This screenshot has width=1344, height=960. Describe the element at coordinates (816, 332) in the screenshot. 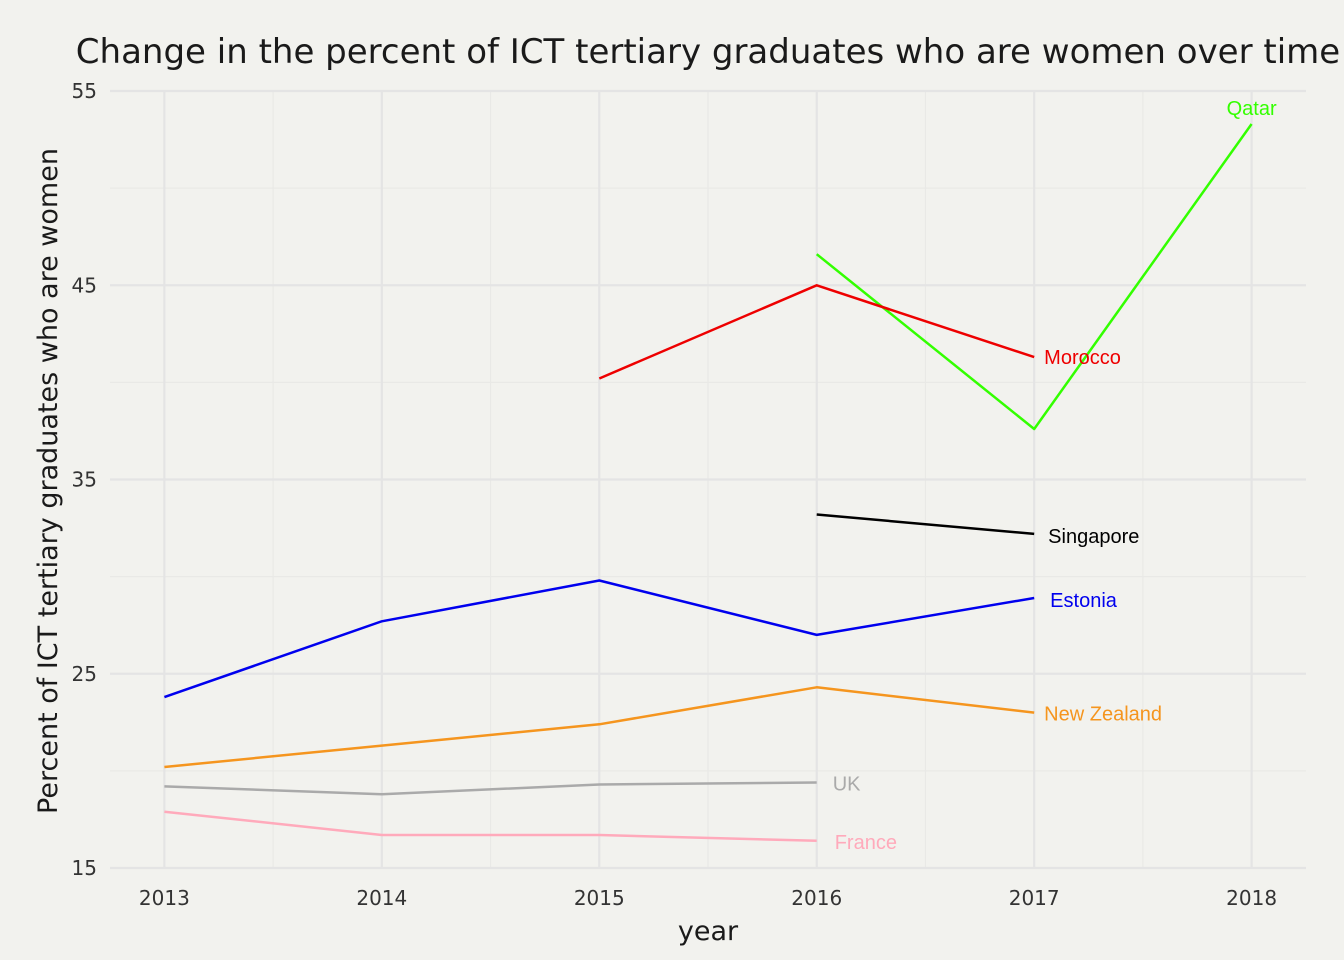

I see `series-line-morocco` at that location.